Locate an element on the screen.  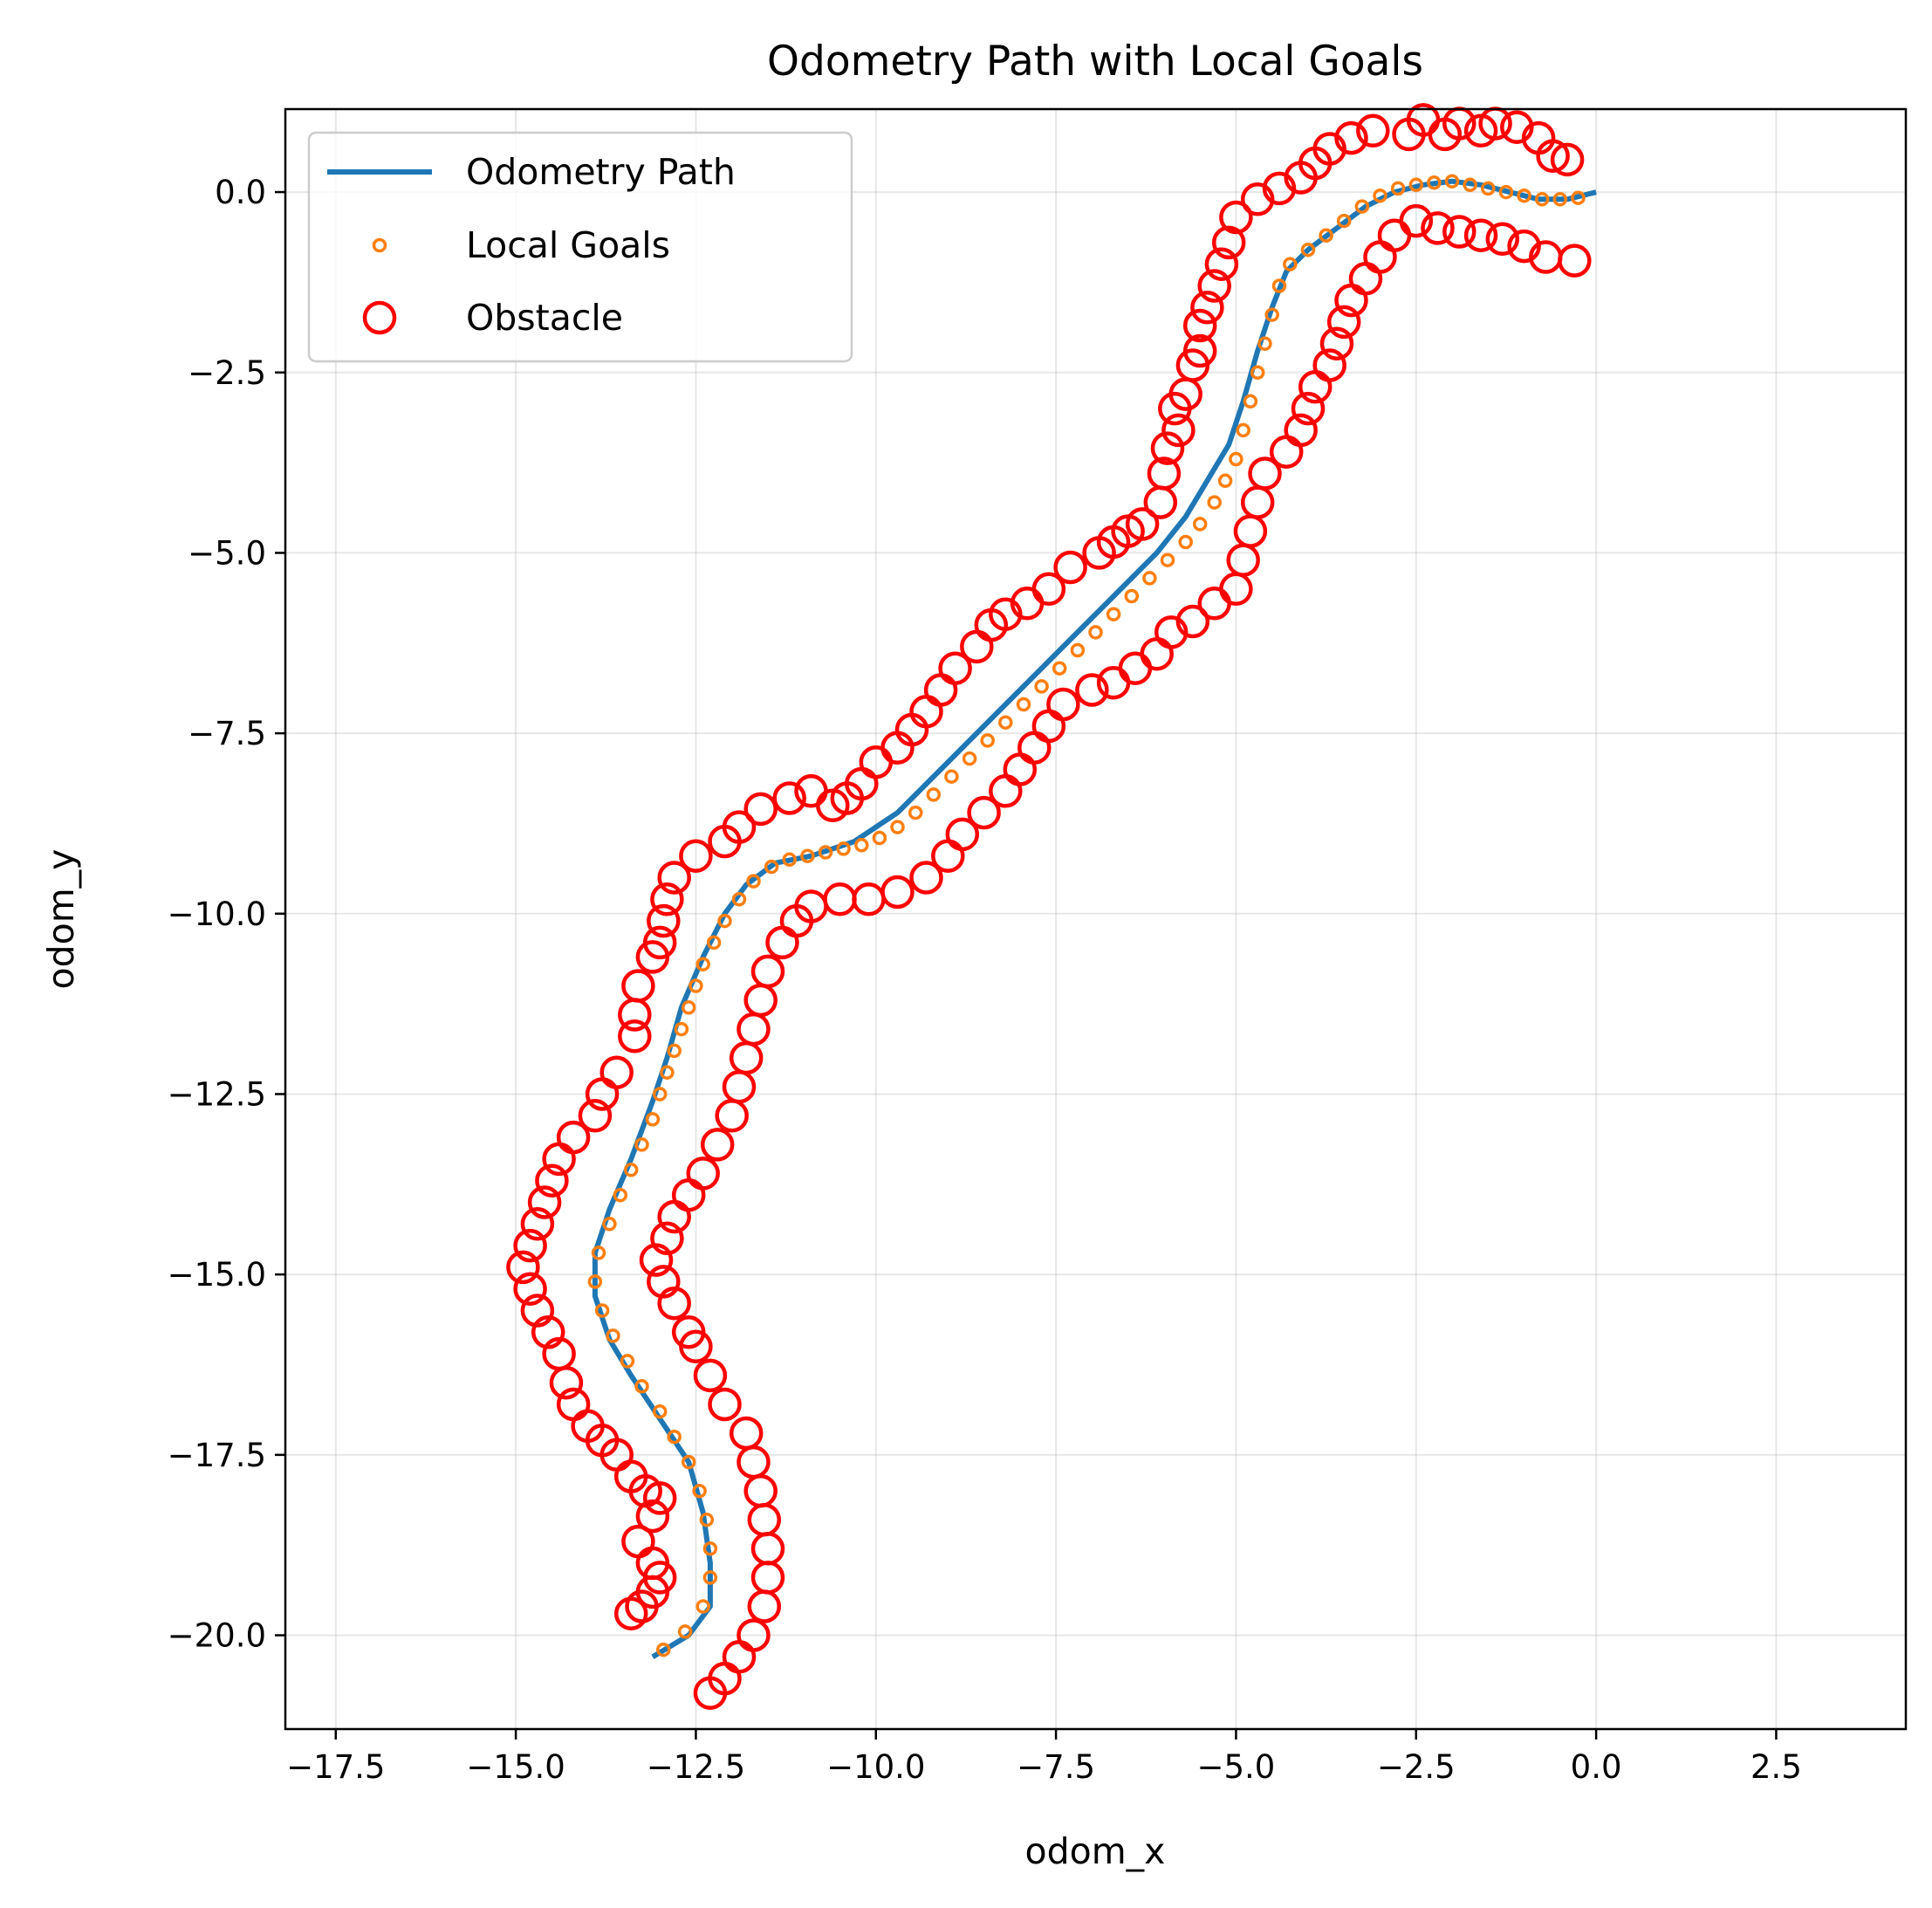
x-tick-label: 2.5 is located at coordinates (1776, 1767).